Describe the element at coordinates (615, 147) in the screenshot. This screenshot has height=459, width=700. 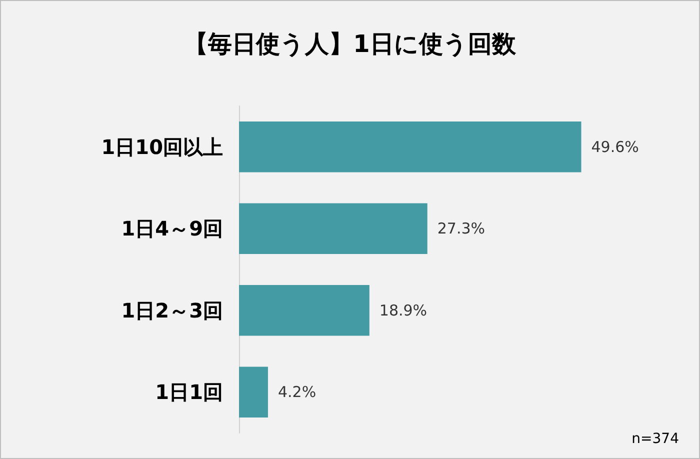
I see `data-label: 49.6%` at that location.